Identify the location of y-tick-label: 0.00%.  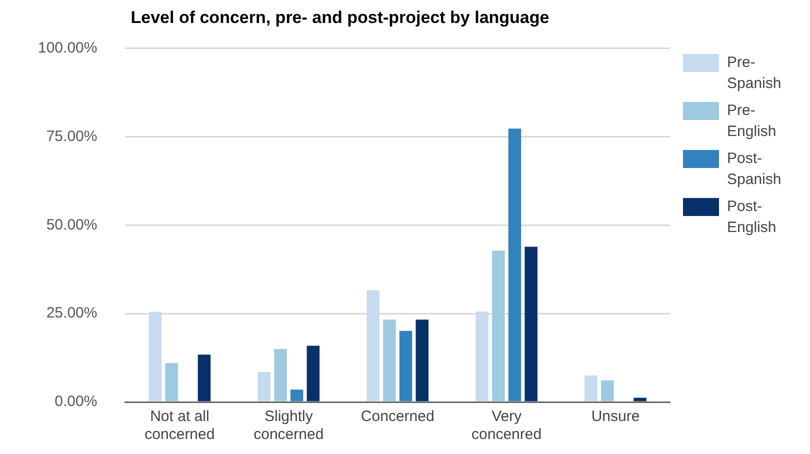
(76, 401).